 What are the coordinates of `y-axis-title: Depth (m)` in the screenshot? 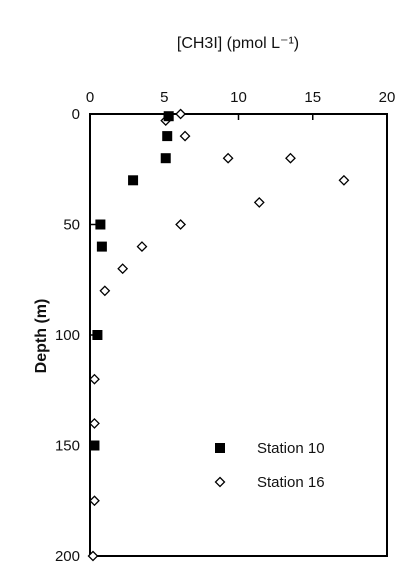 It's located at (41, 336).